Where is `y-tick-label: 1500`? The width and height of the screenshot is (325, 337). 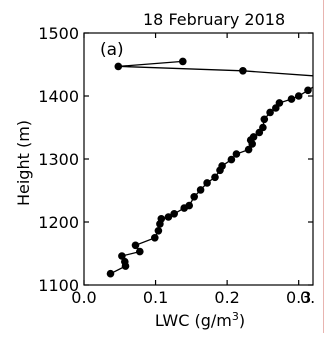
y-tick-label: 1500 is located at coordinates (58, 33).